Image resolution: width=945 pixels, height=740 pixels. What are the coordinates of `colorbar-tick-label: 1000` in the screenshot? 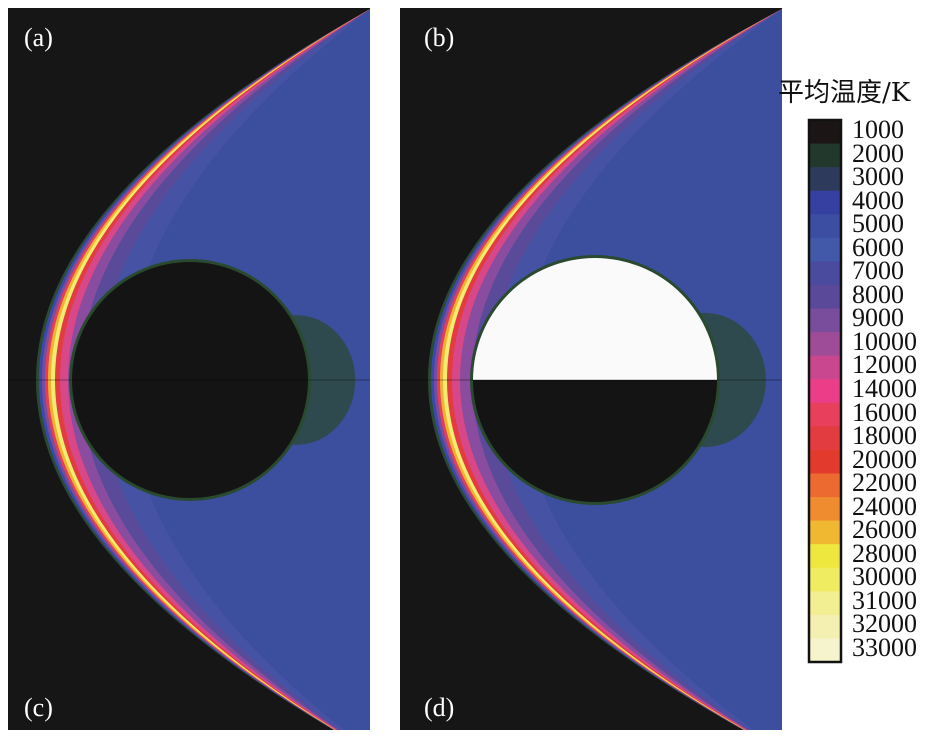 It's located at (878, 129).